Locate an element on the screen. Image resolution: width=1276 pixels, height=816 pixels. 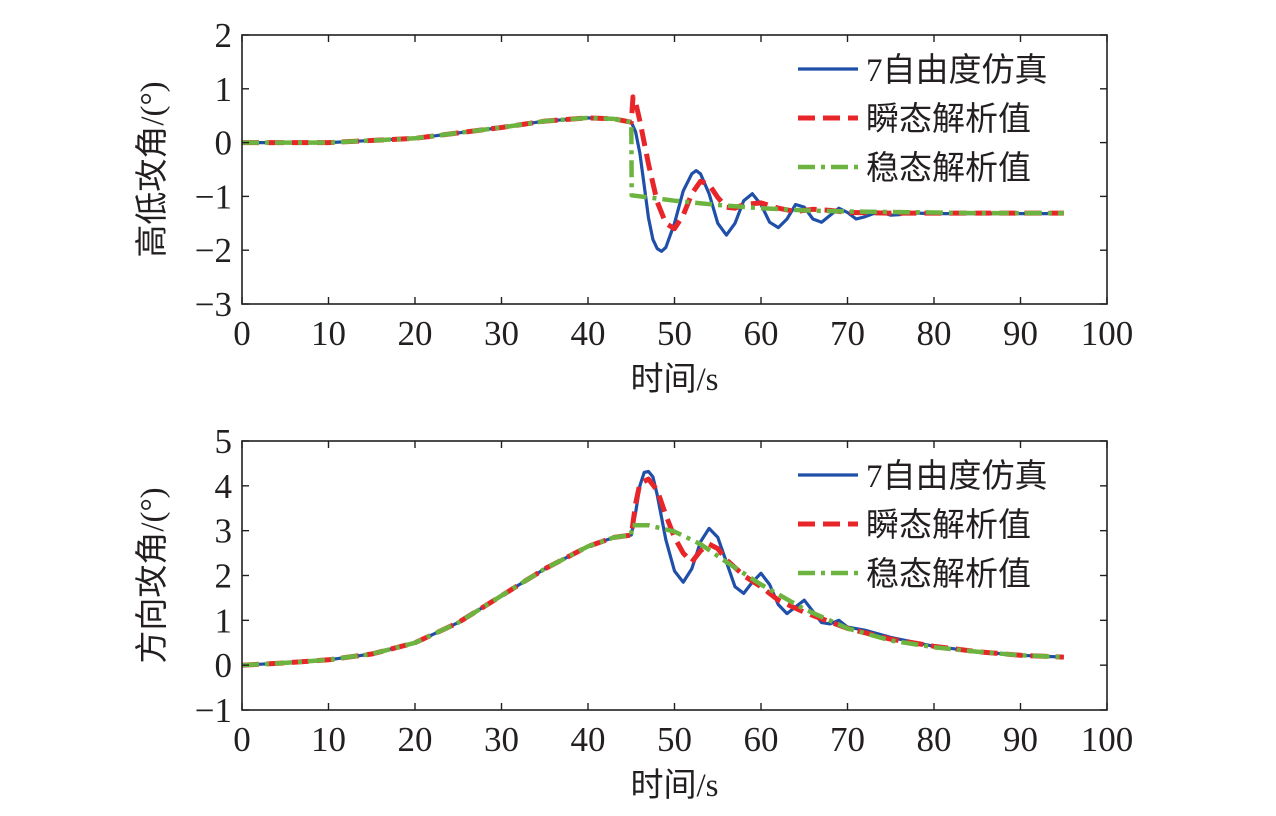
y-tick-label: −3 is located at coordinates (213, 304).